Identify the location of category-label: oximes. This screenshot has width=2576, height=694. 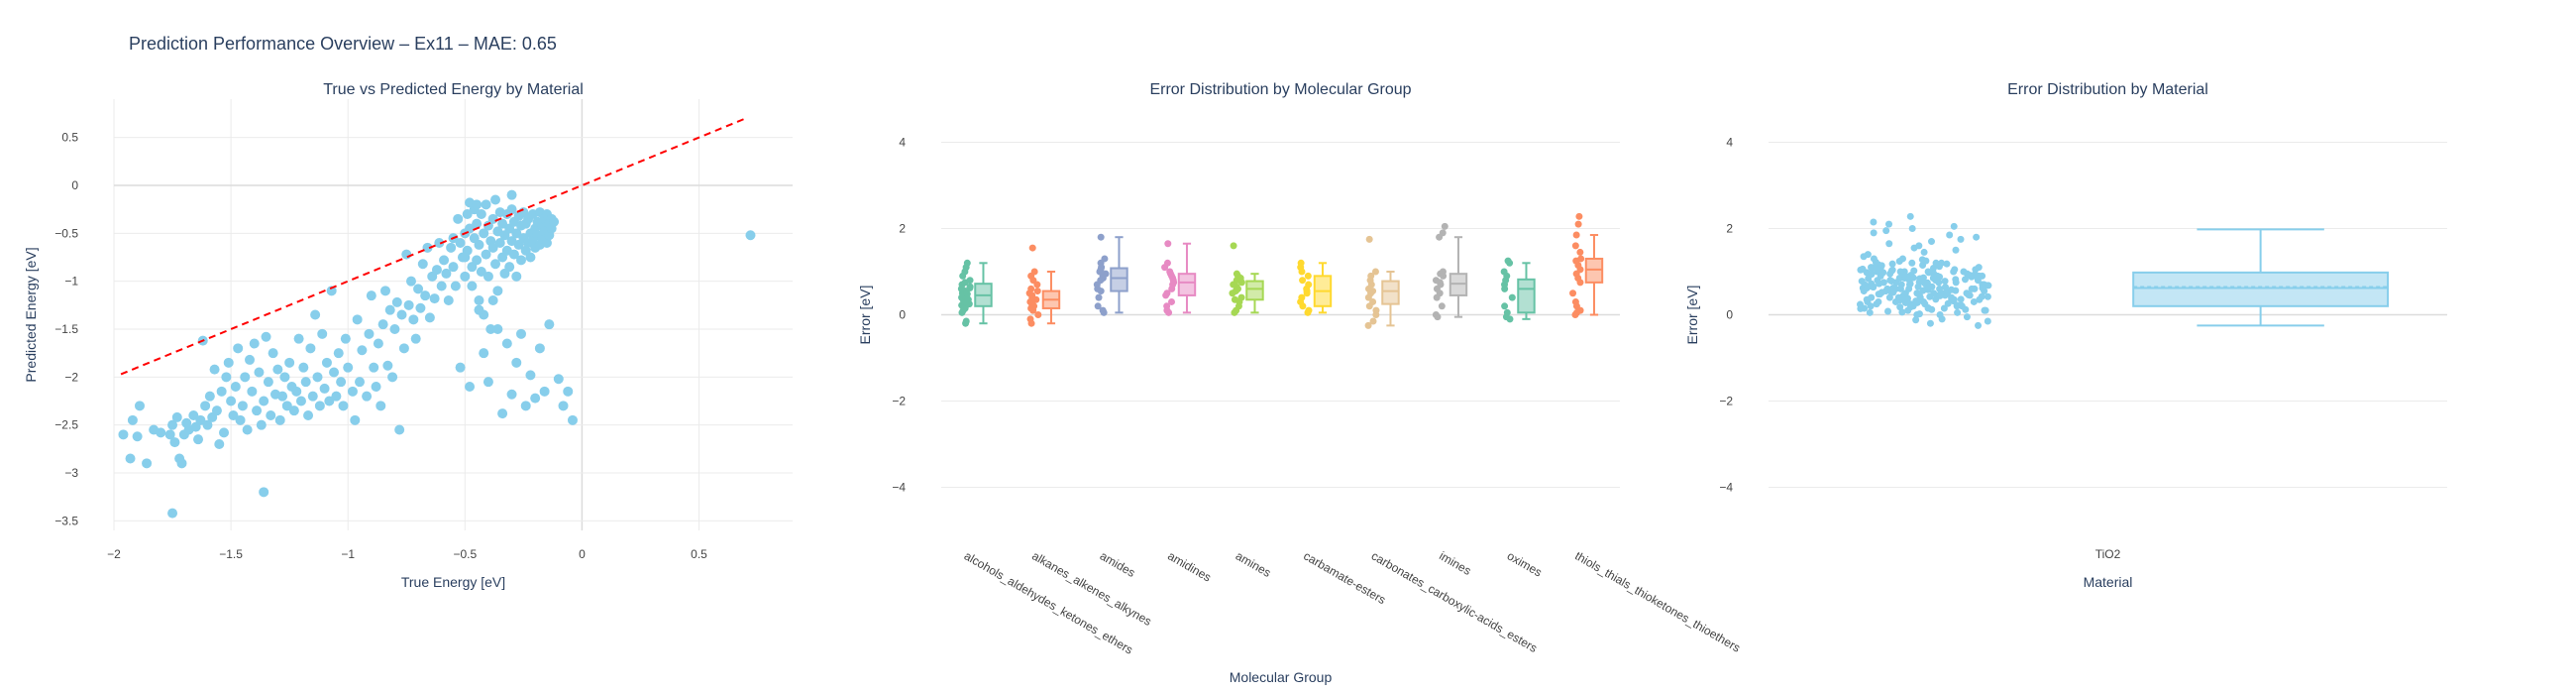
(1525, 563).